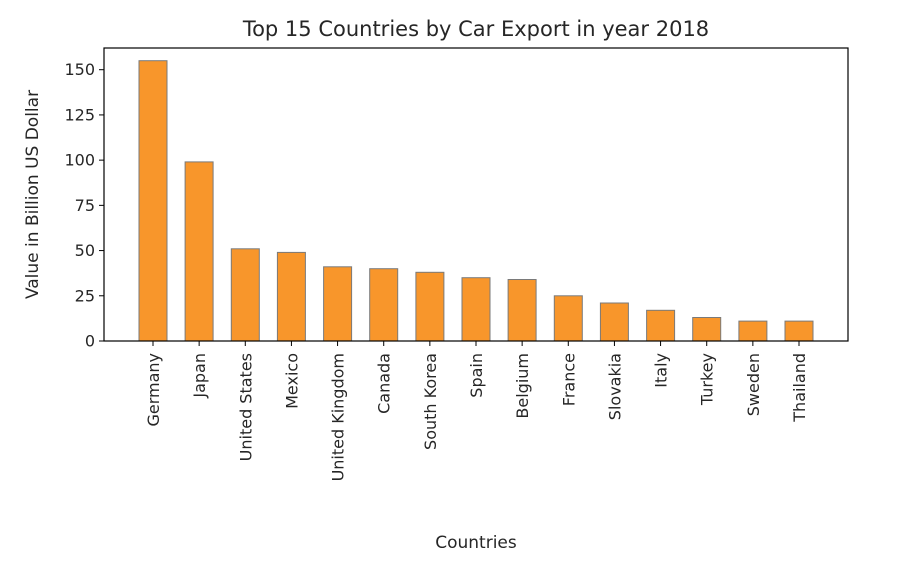 Image resolution: width=924 pixels, height=582 pixels. Describe the element at coordinates (338, 417) in the screenshot. I see `x-tick-label: United Kingdom` at that location.